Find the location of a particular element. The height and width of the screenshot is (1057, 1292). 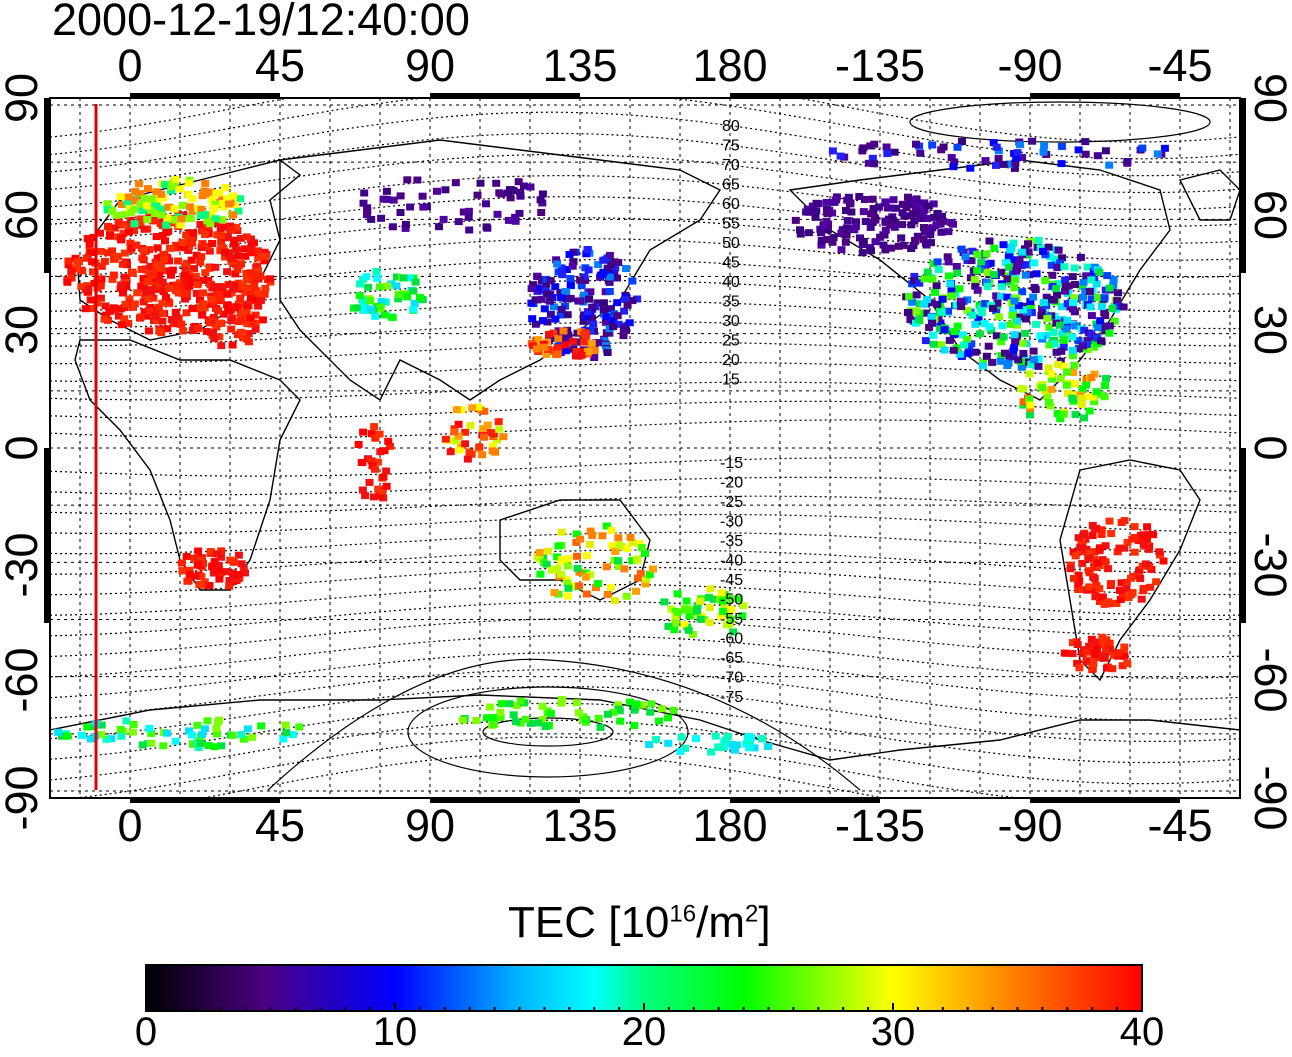

contour-label: -75 is located at coordinates (731, 697).